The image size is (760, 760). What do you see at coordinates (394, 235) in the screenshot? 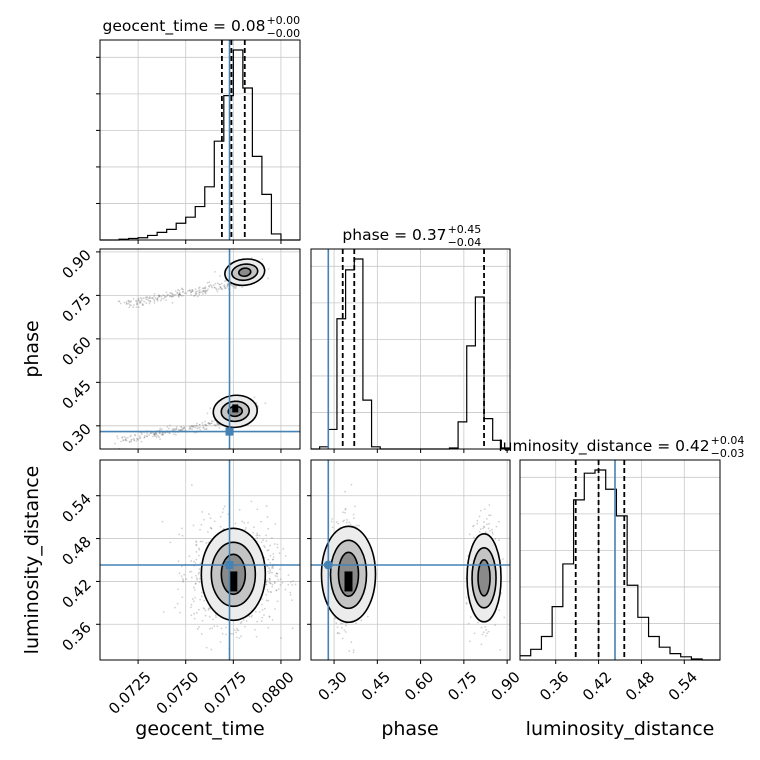
I see `title-main: phase = 0.37` at bounding box center [394, 235].